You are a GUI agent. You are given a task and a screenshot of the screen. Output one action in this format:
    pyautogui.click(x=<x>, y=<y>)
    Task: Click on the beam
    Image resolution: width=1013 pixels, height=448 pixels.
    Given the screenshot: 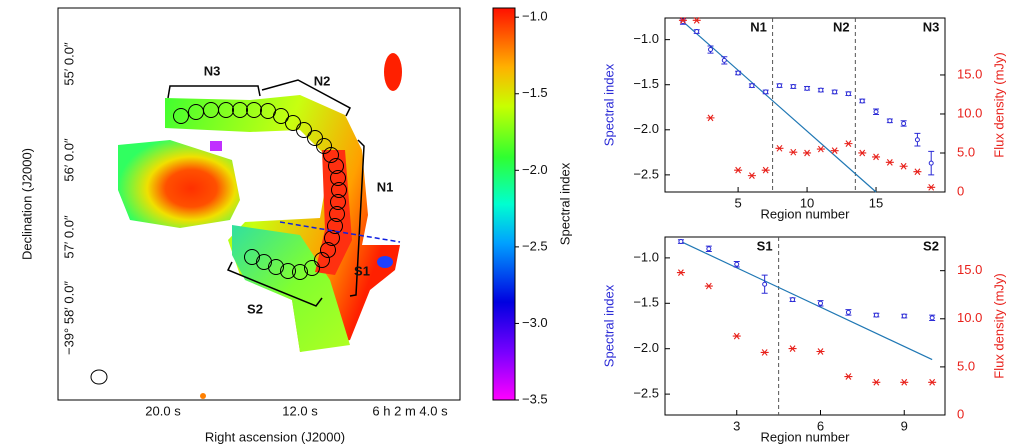 What is the action you would take?
    pyautogui.click(x=99, y=377)
    